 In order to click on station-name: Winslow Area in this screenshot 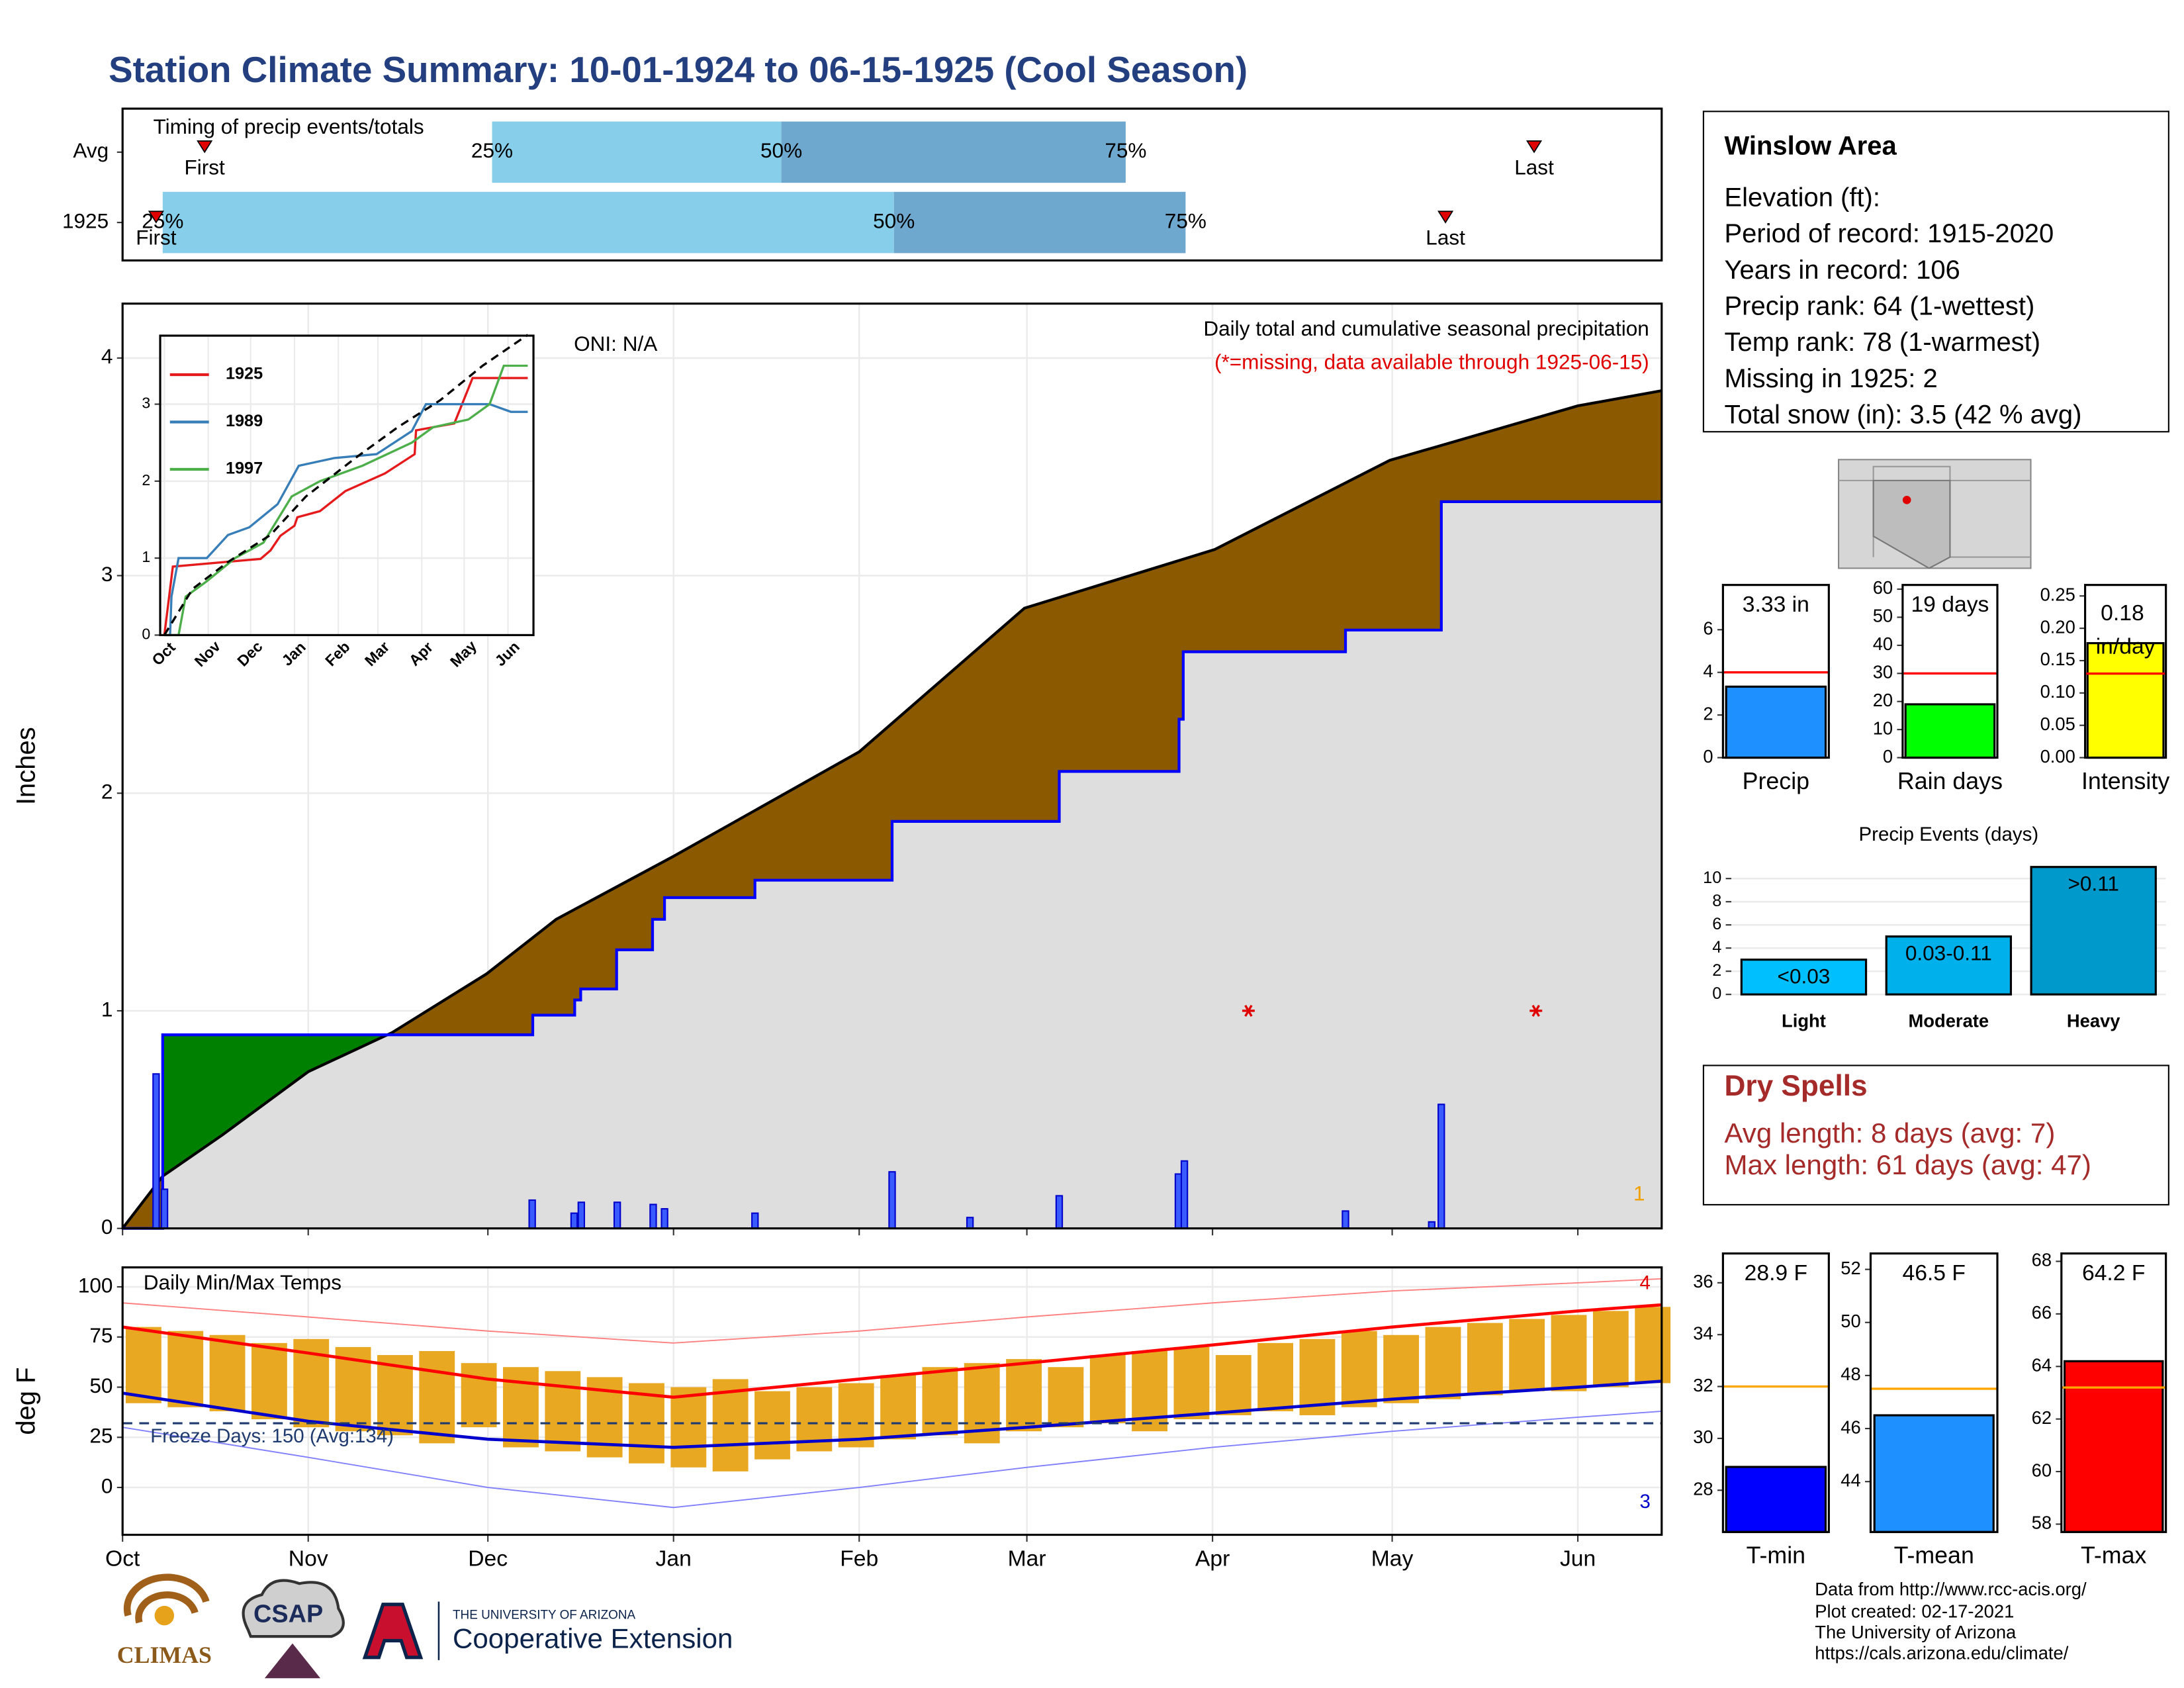, I will do `click(1811, 146)`.